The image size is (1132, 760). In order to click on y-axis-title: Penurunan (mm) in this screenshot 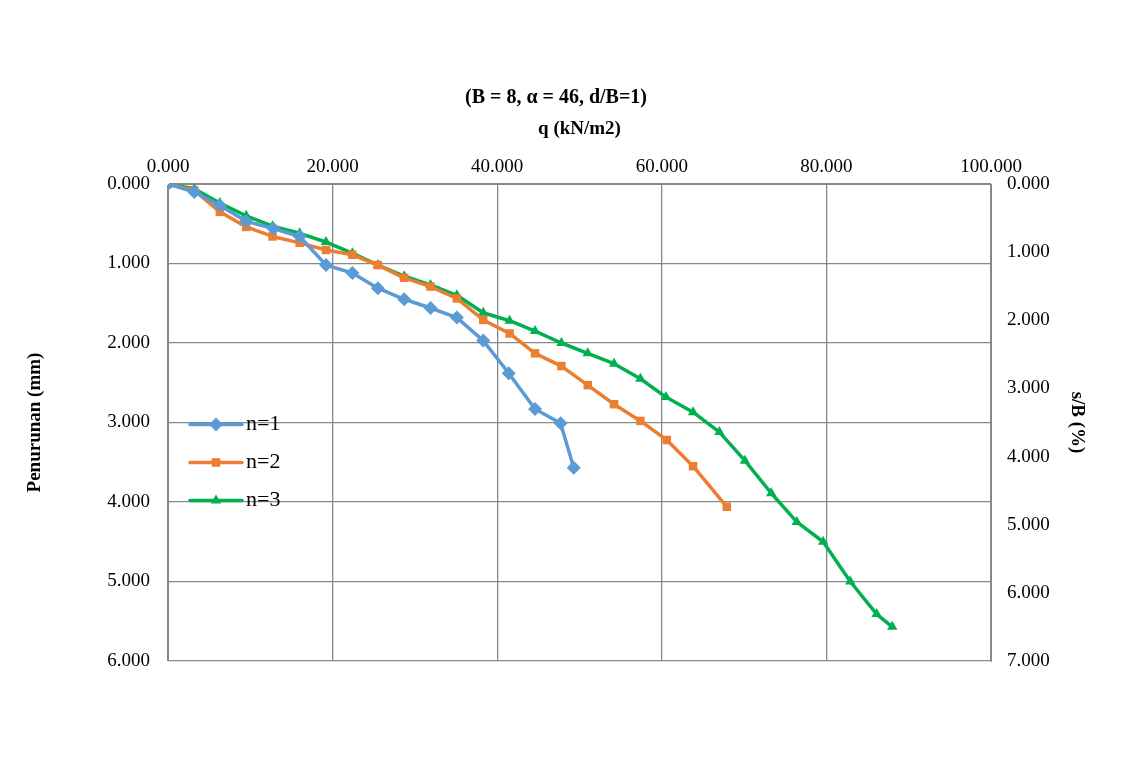, I will do `click(34, 422)`.